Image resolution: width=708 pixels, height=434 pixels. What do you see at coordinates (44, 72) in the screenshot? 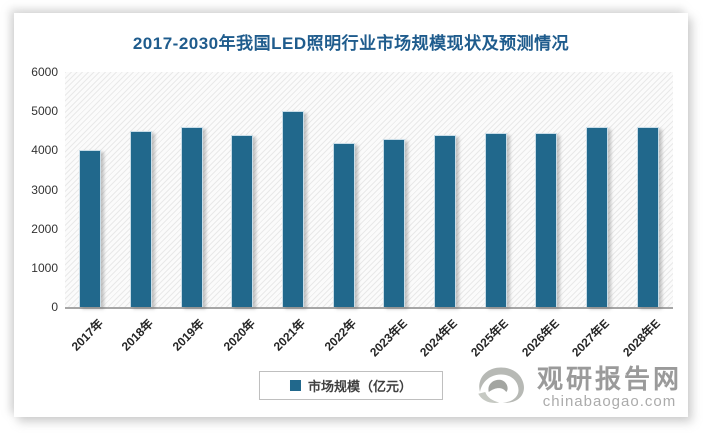
I see `y-tick-label: 6000` at bounding box center [44, 72].